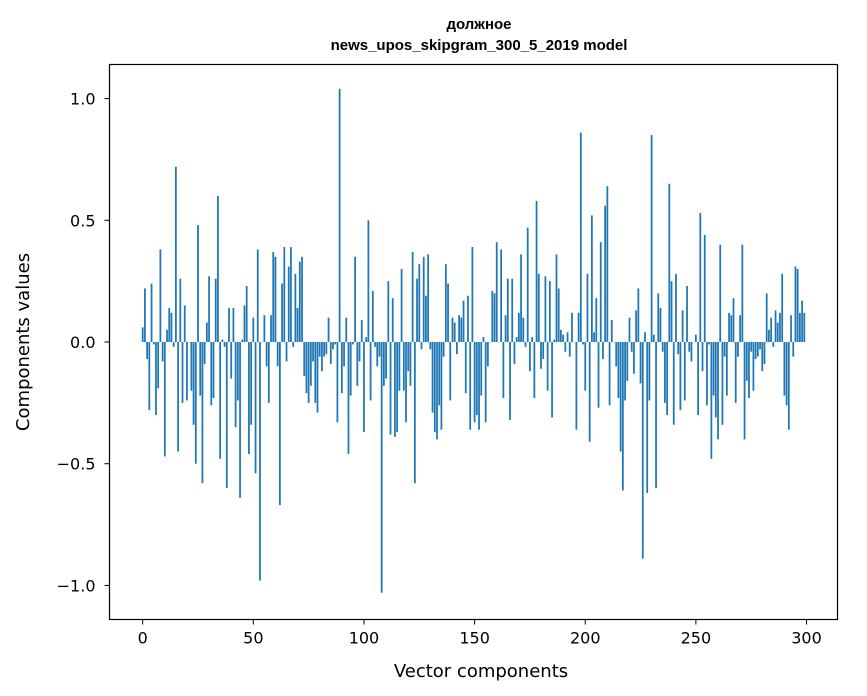 The height and width of the screenshot is (696, 867). I want to click on y-tick-label: −1.0, so click(76, 585).